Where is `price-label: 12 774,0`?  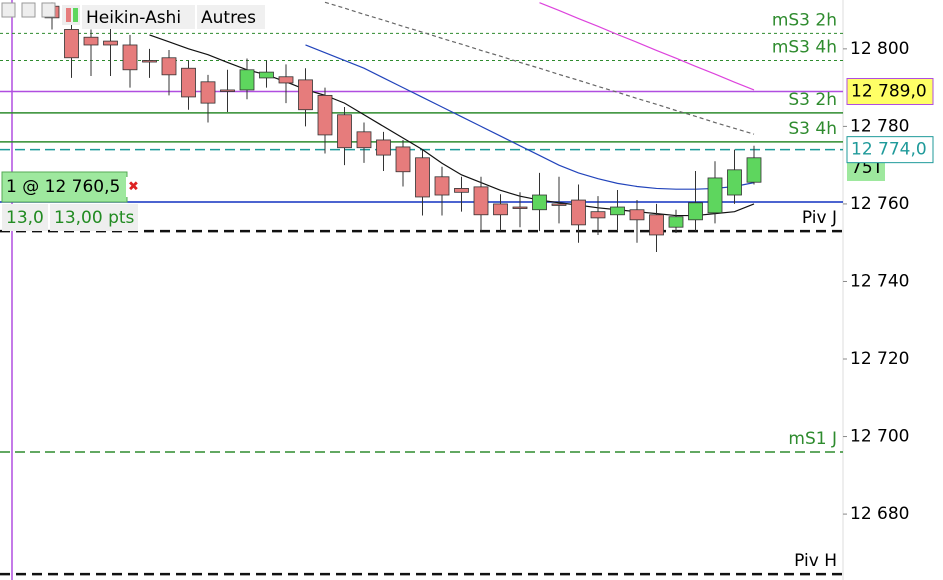
price-label: 12 774,0 is located at coordinates (889, 150).